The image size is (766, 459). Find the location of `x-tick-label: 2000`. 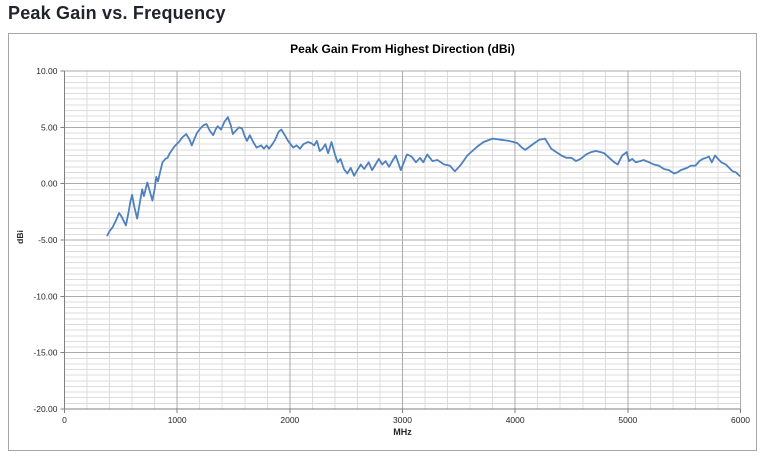

x-tick-label: 2000 is located at coordinates (289, 420).